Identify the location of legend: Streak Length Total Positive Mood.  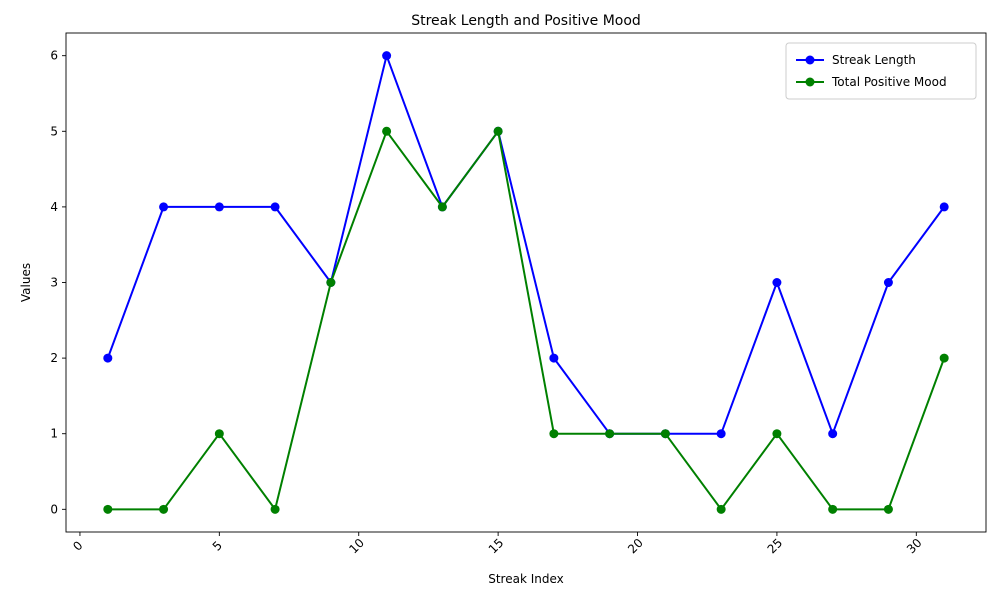
(881, 71).